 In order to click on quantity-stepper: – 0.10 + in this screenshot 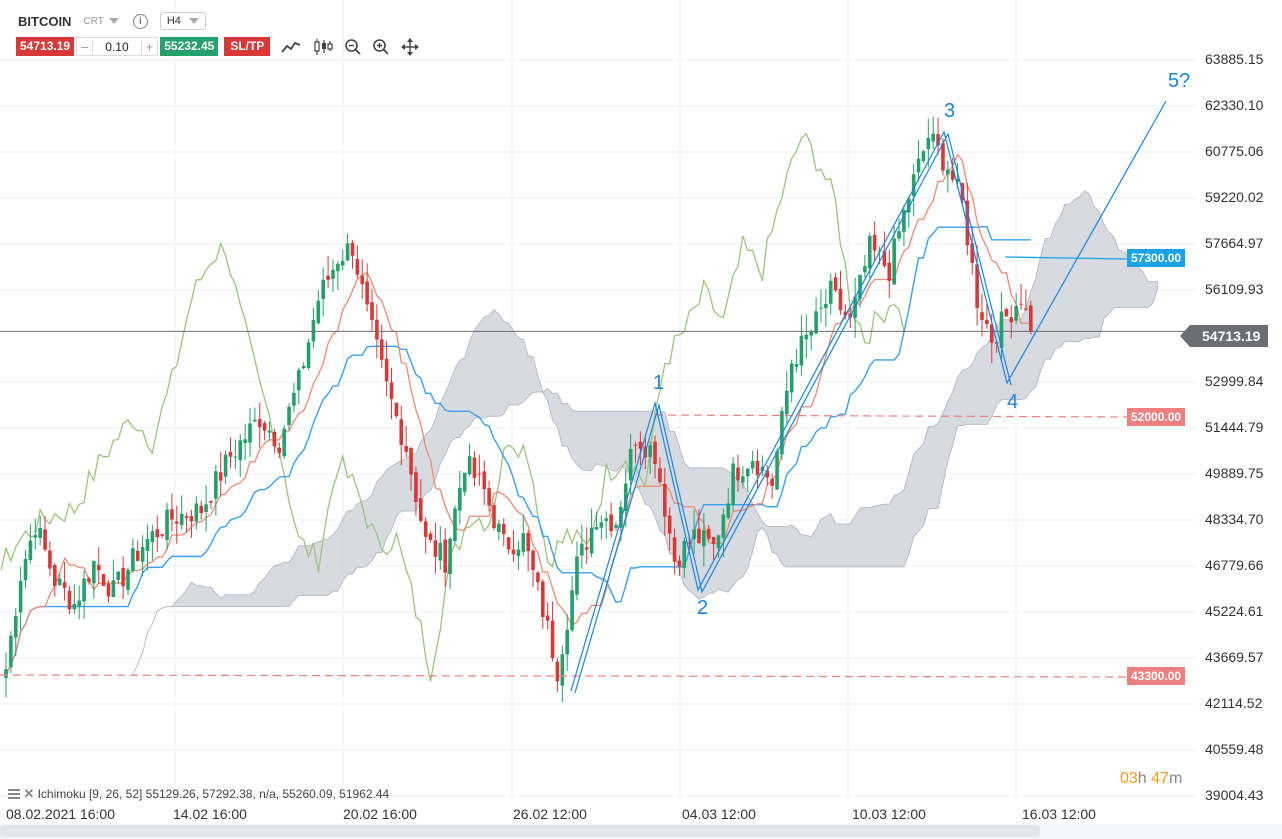, I will do `click(117, 46)`.